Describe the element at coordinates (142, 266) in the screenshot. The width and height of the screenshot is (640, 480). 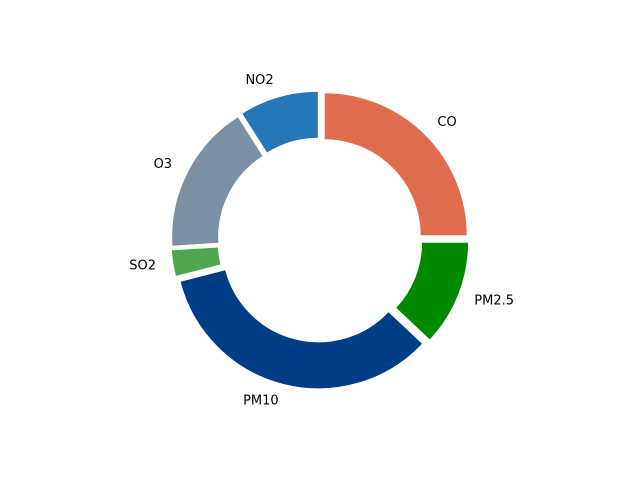
I see `slice-label-so2: SO2` at that location.